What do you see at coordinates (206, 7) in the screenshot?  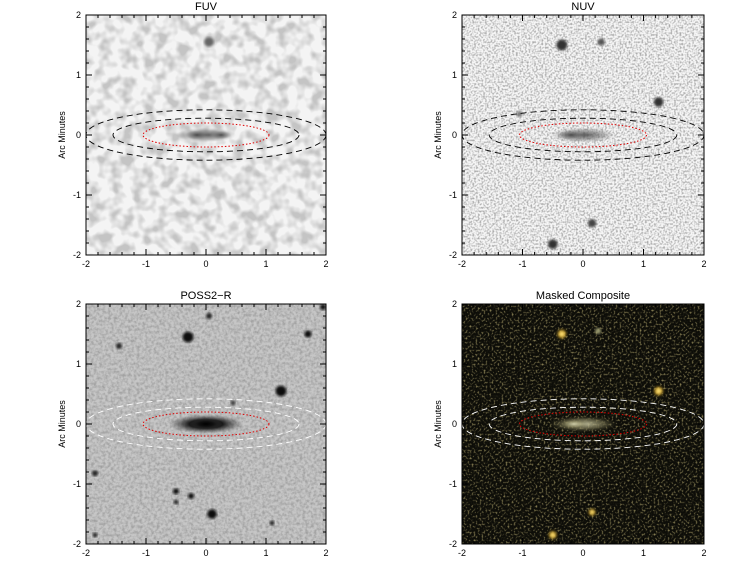 I see `panel-title: FUV` at bounding box center [206, 7].